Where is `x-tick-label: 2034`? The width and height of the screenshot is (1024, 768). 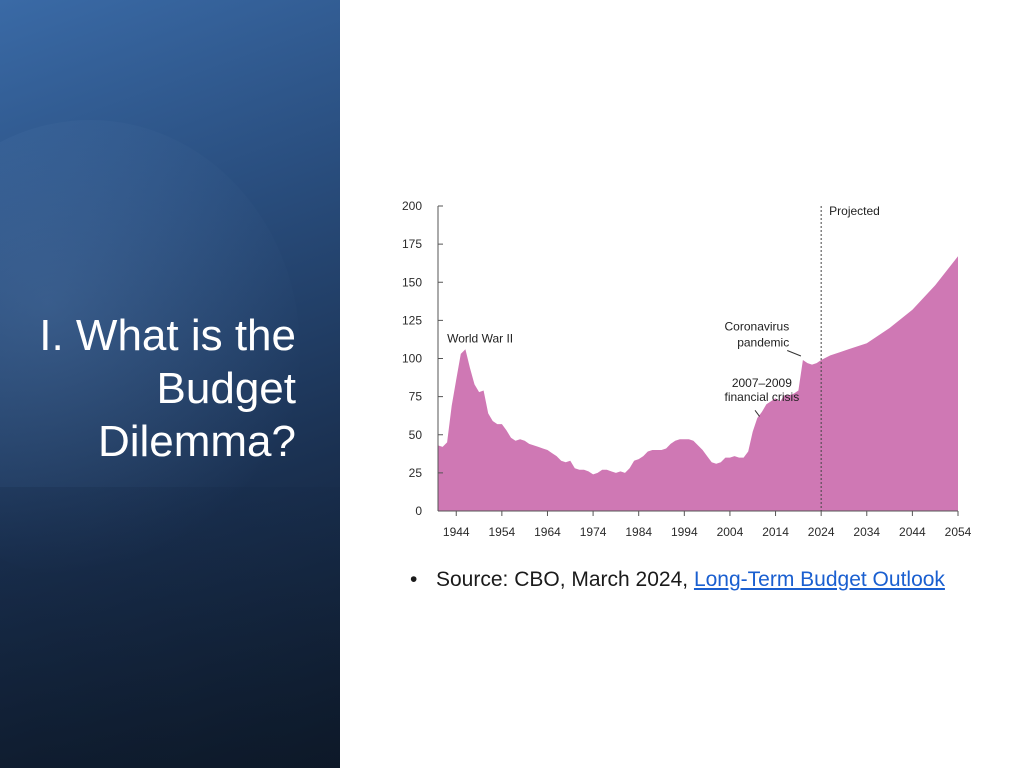
x-tick-label: 2034 is located at coordinates (866, 532).